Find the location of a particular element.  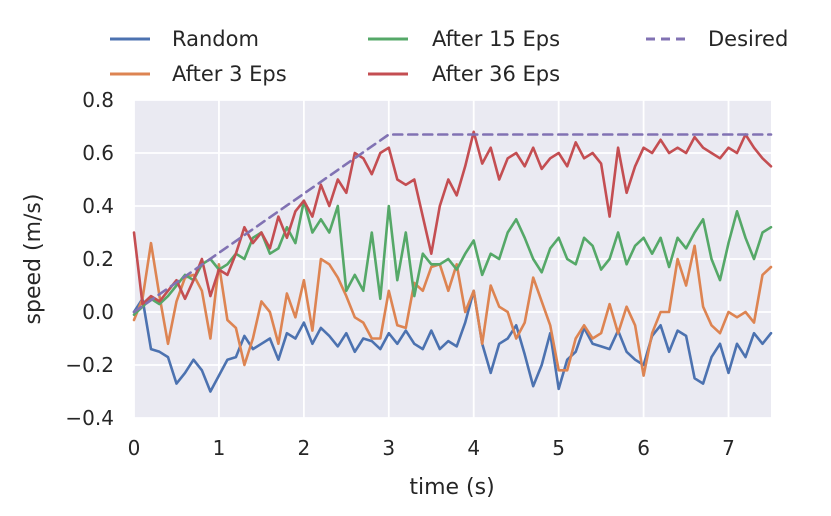

x-tick-label: 5 is located at coordinates (558, 448).